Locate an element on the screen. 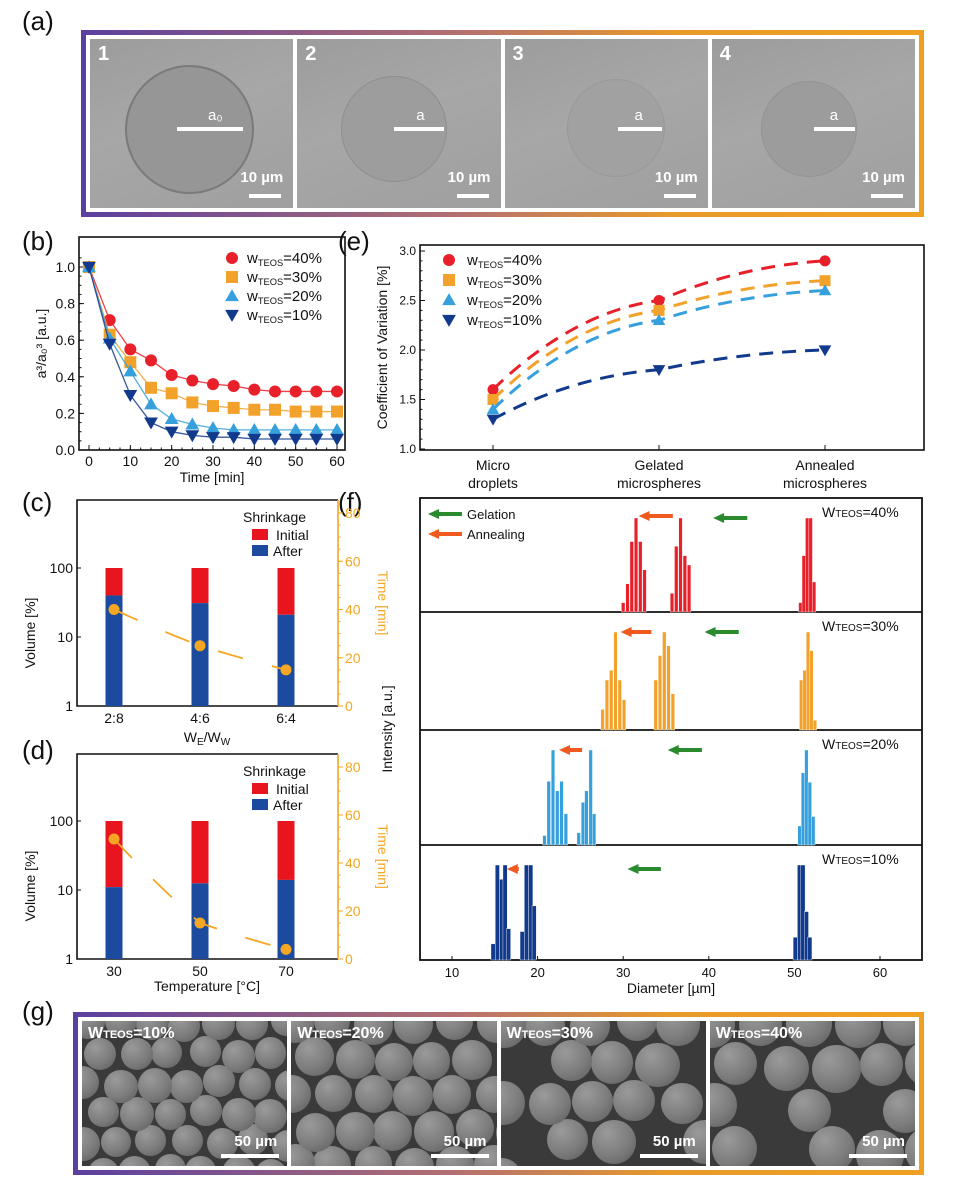 This screenshot has width=955, height=1192. scale-bar is located at coordinates (459, 1156).